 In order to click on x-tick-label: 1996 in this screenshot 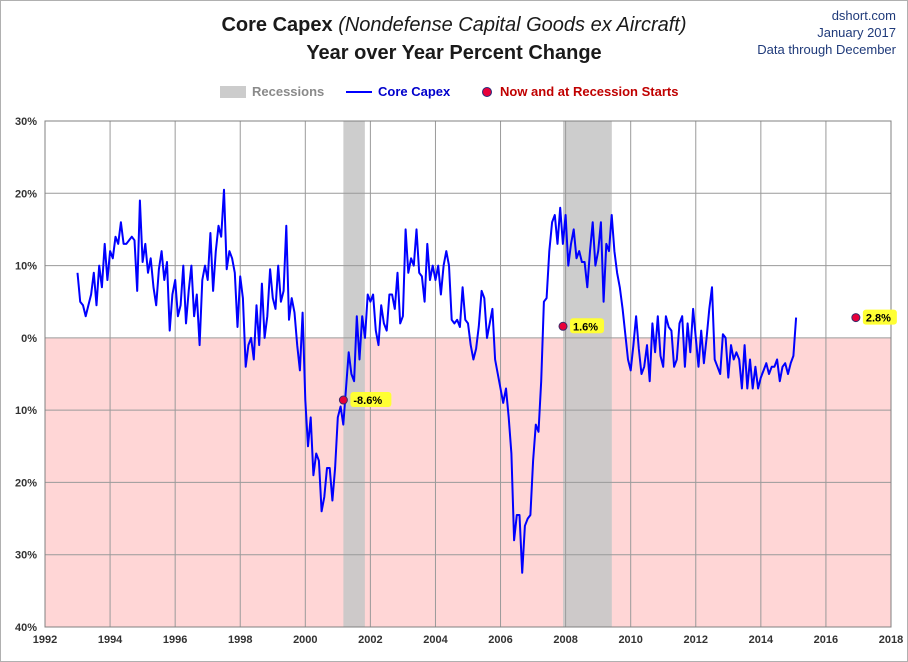, I will do `click(175, 640)`.